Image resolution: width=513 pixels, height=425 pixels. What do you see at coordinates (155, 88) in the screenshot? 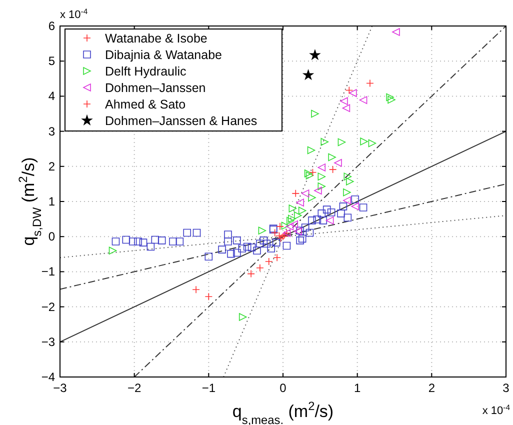
I see `legend-label: Dohmen–Janssen` at bounding box center [155, 88].